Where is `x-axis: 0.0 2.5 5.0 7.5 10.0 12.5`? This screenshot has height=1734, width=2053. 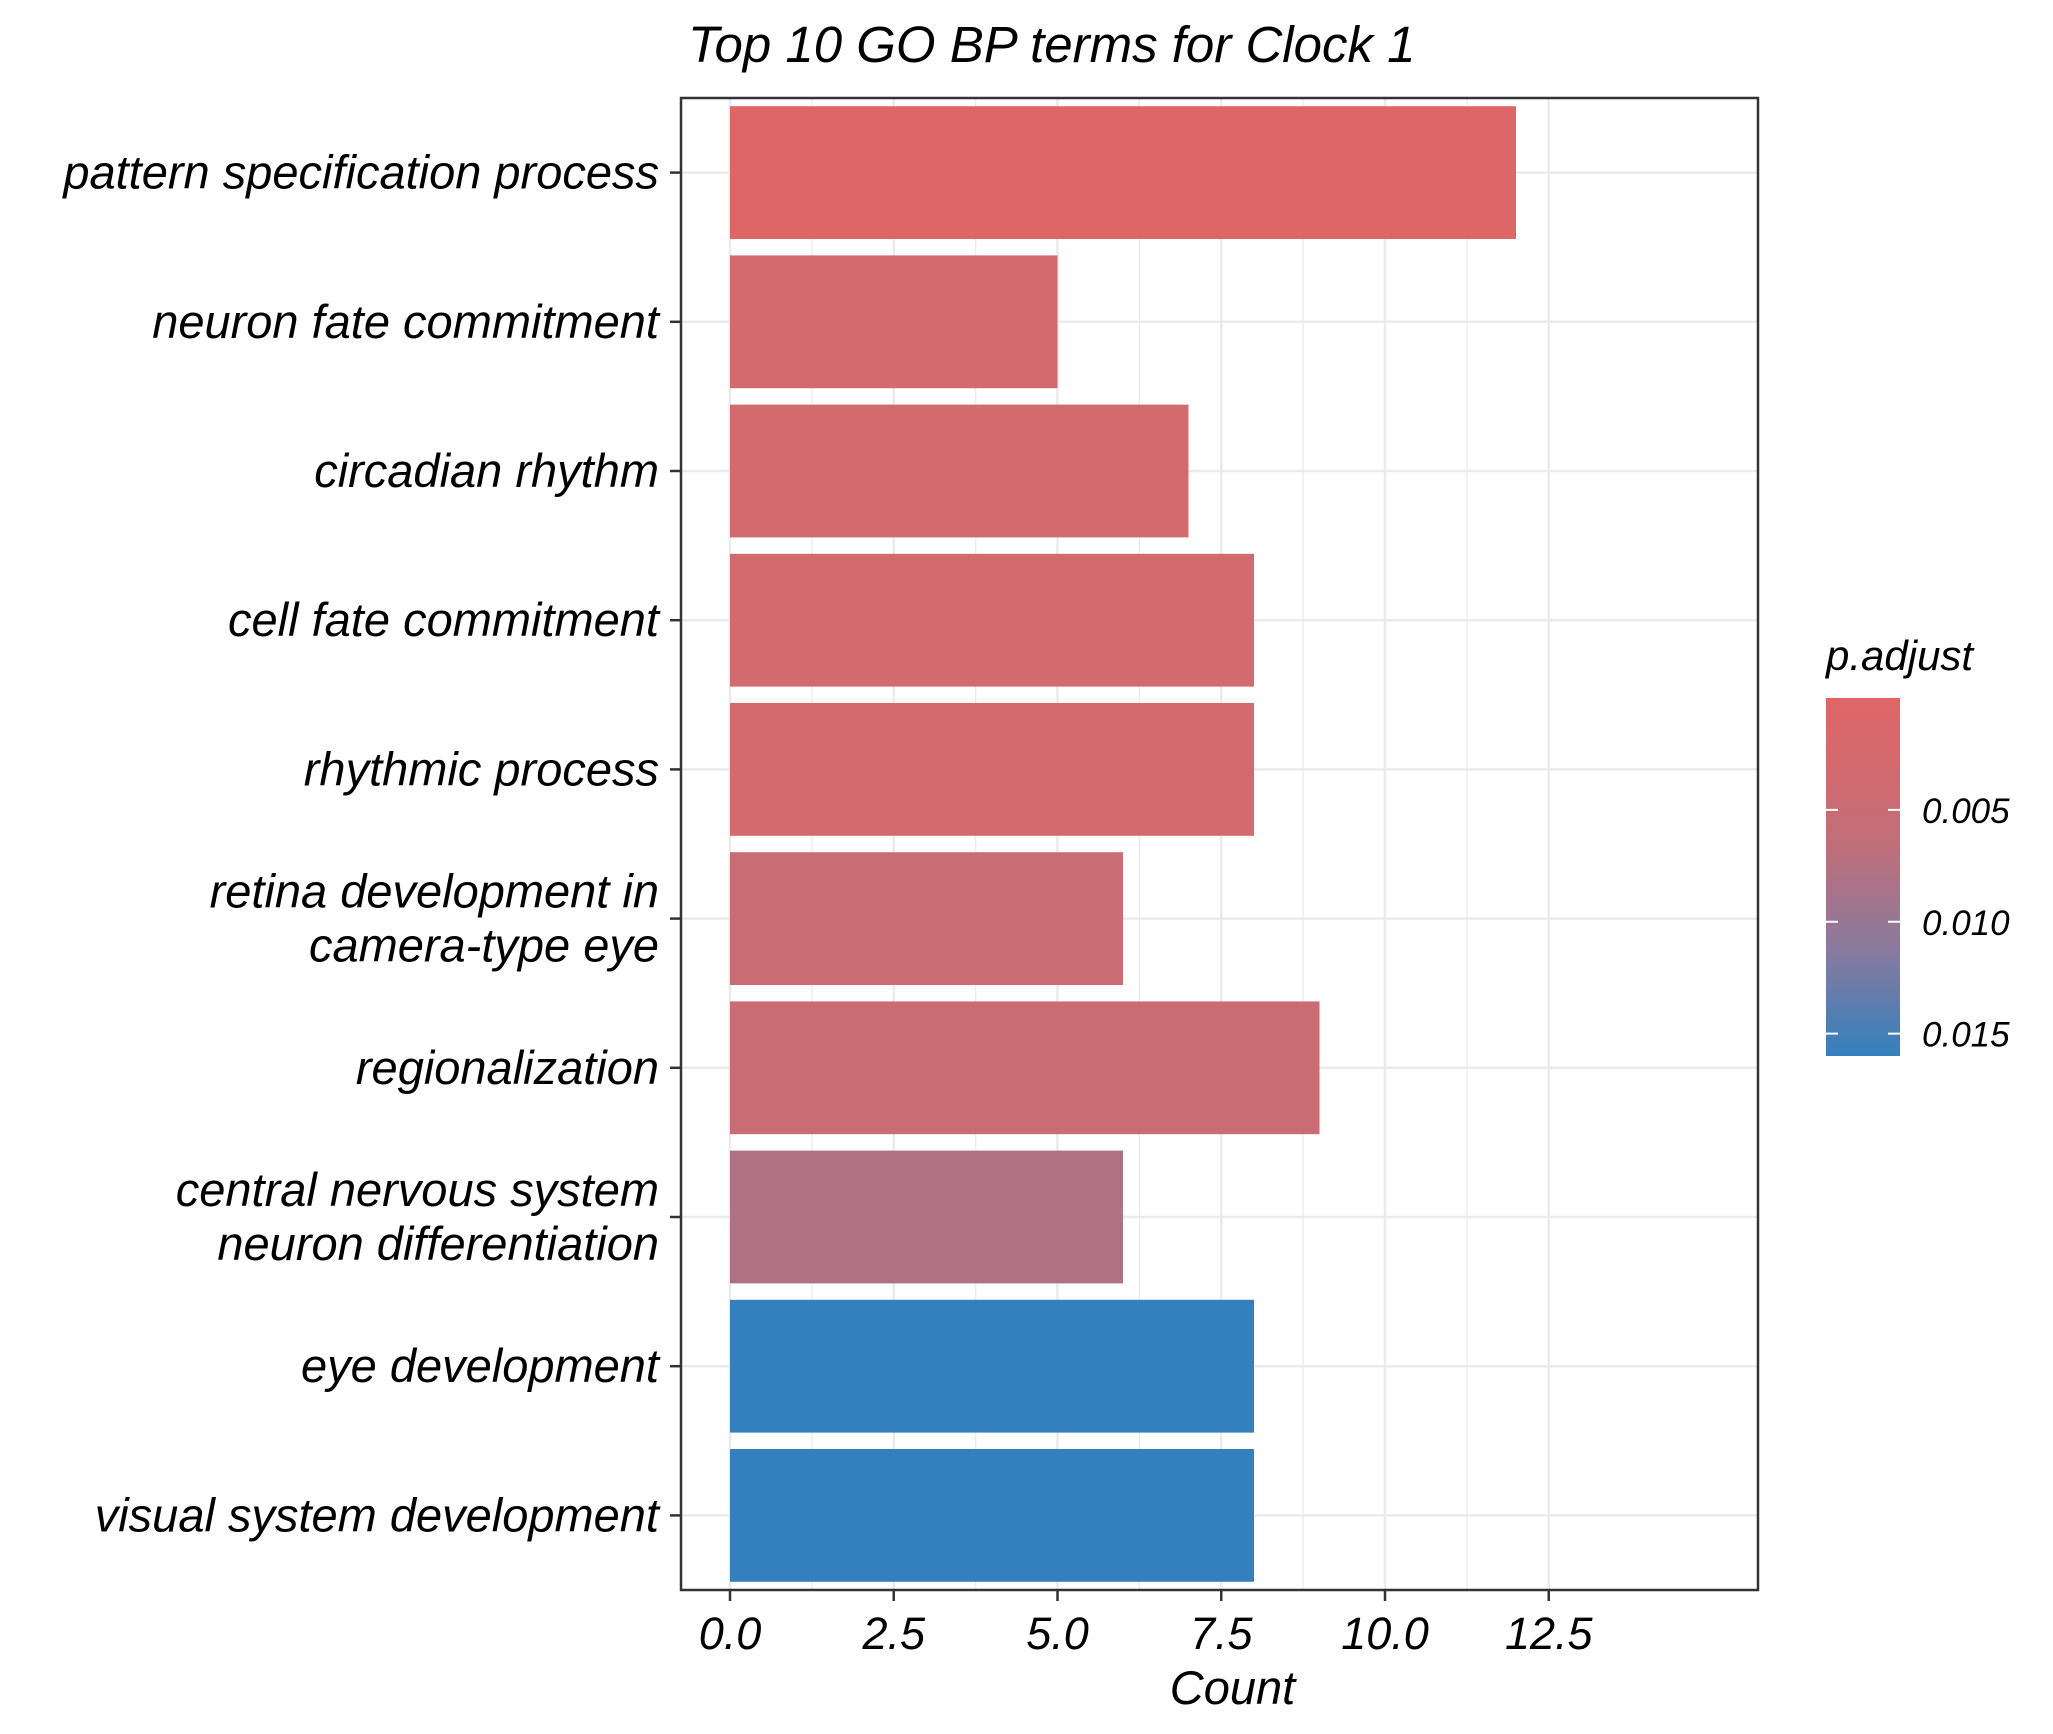 x-axis: 0.0 2.5 5.0 7.5 10.0 12.5 is located at coordinates (1146, 1624).